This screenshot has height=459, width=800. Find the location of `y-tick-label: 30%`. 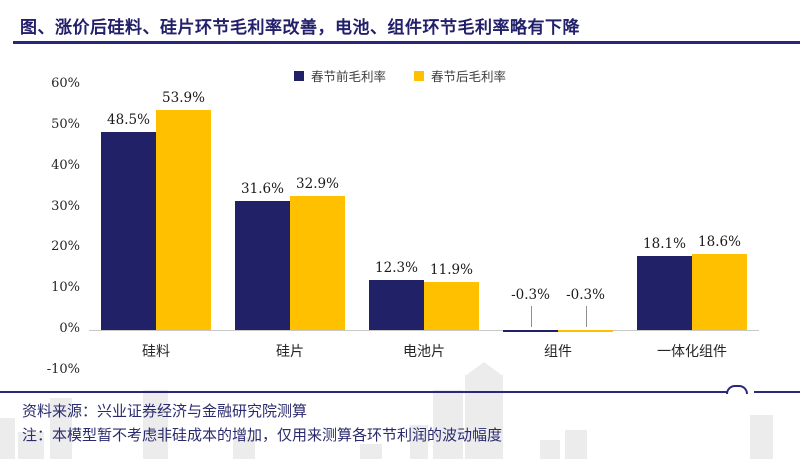

y-tick-label: 30% is located at coordinates (65, 206).